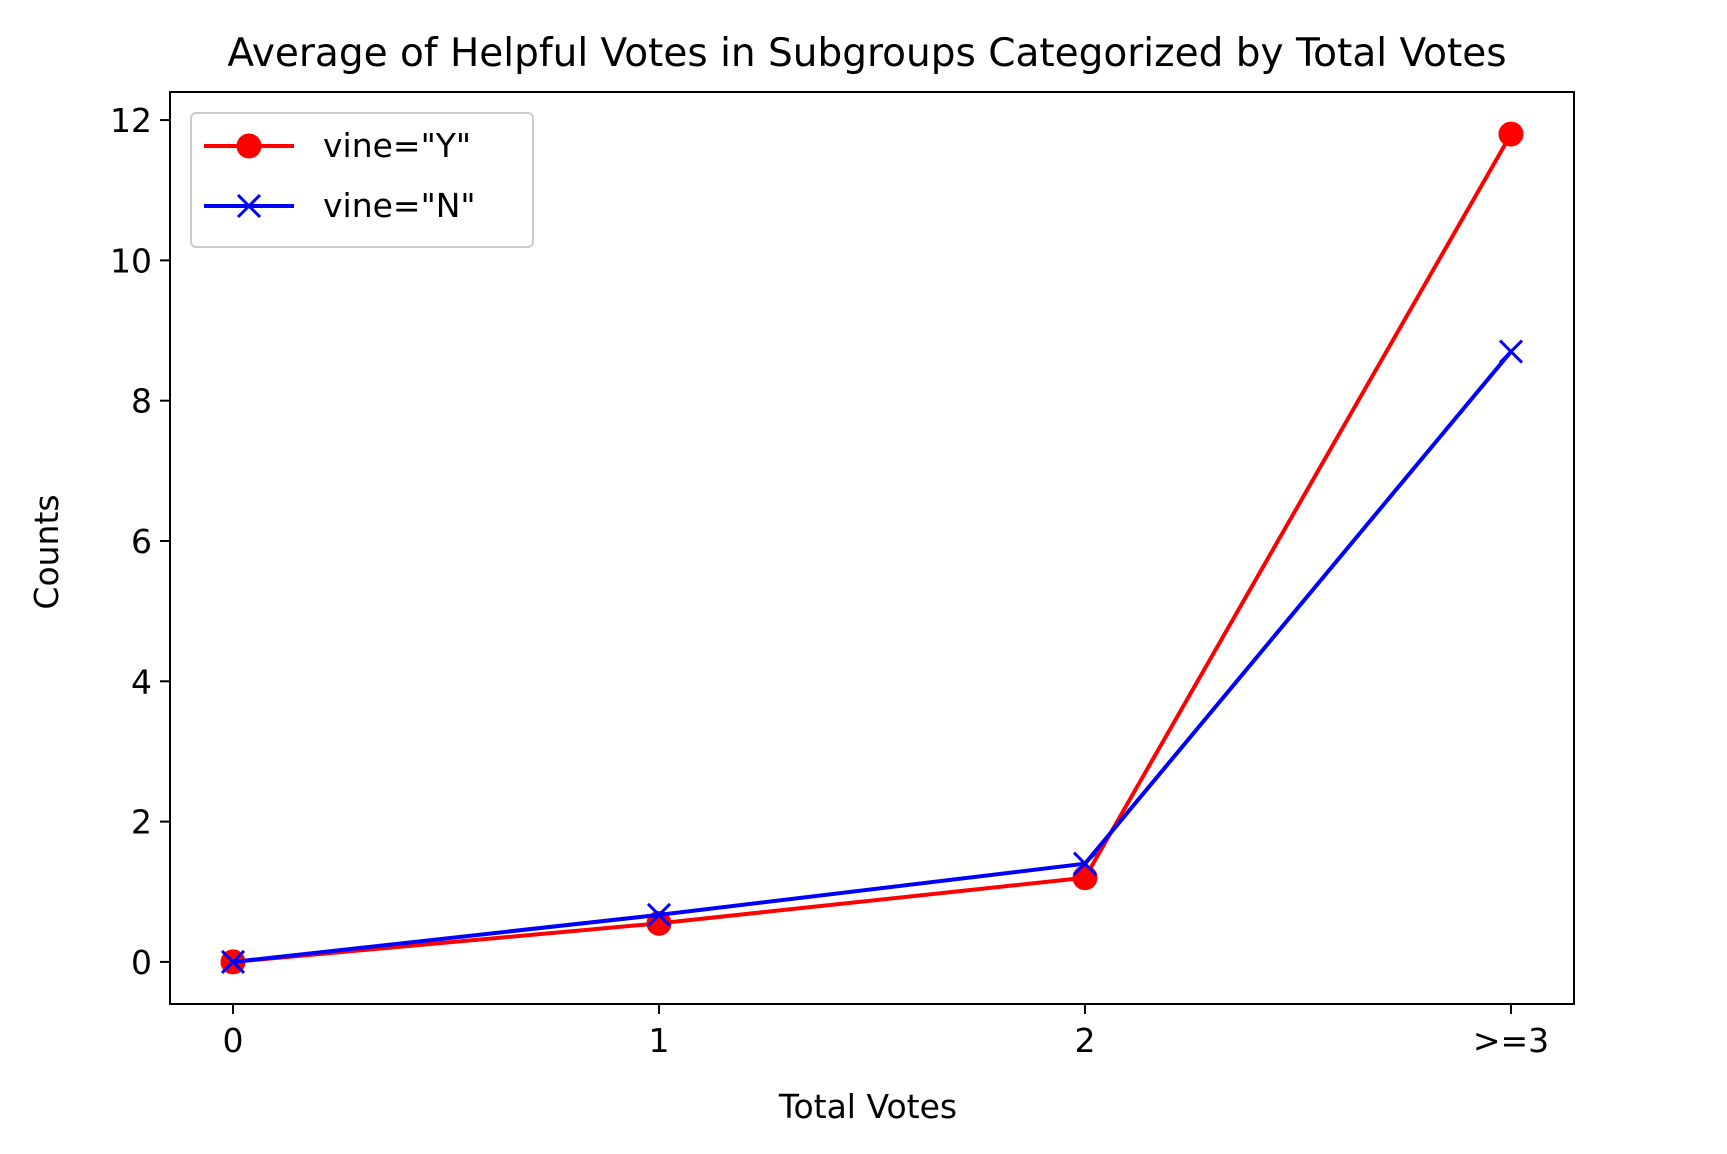 This screenshot has width=1727, height=1154. What do you see at coordinates (362, 180) in the screenshot?
I see `legend: vine="Y" vine="N"` at bounding box center [362, 180].